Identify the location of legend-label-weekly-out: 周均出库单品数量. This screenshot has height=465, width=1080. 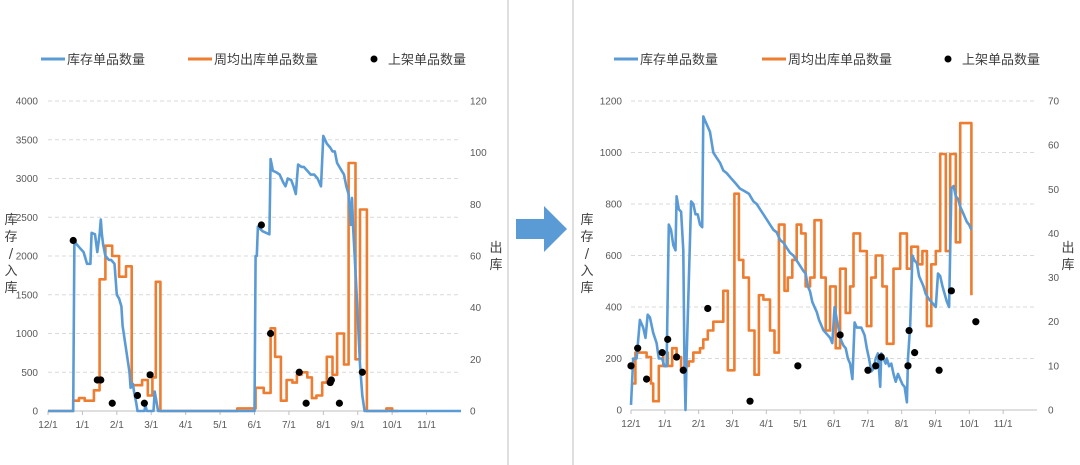
(840, 60).